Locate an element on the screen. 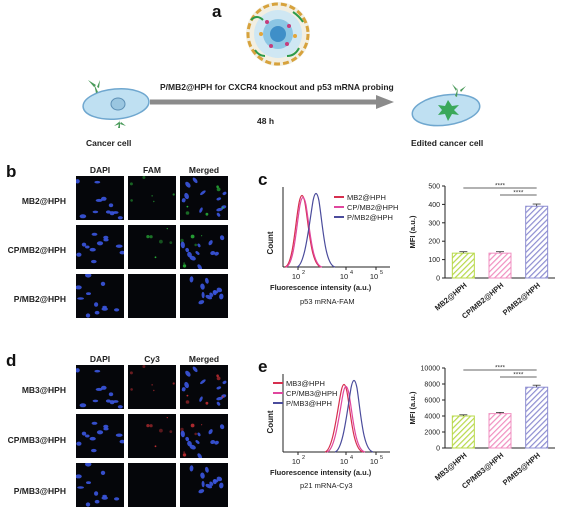 This screenshot has height=507, width=561. hist-c-curve-pmb2 is located at coordinates (316, 230).